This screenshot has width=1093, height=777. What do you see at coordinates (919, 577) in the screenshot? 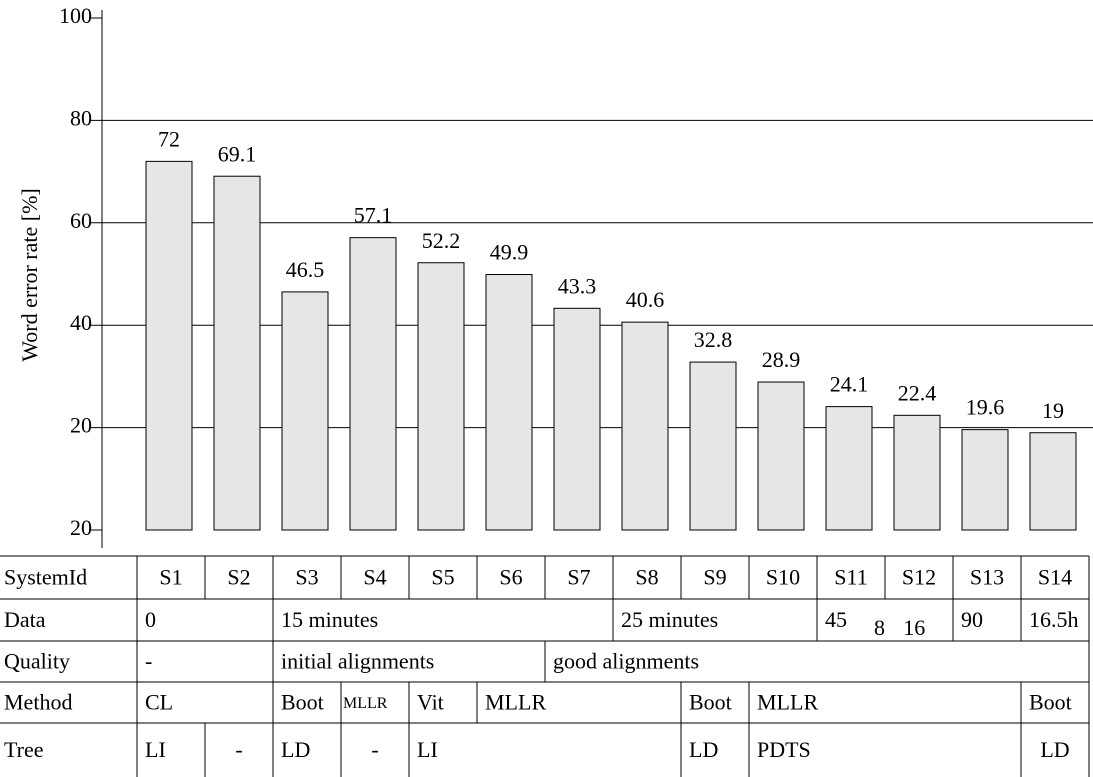
I see `system-id: S12` at bounding box center [919, 577].